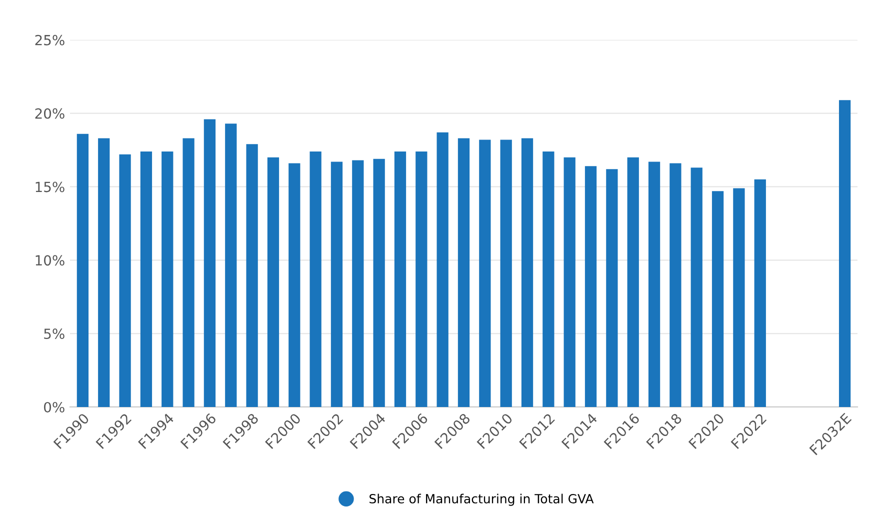  What do you see at coordinates (482, 500) in the screenshot?
I see `legend-label: Share of Manufacturing in Total GVA` at bounding box center [482, 500].